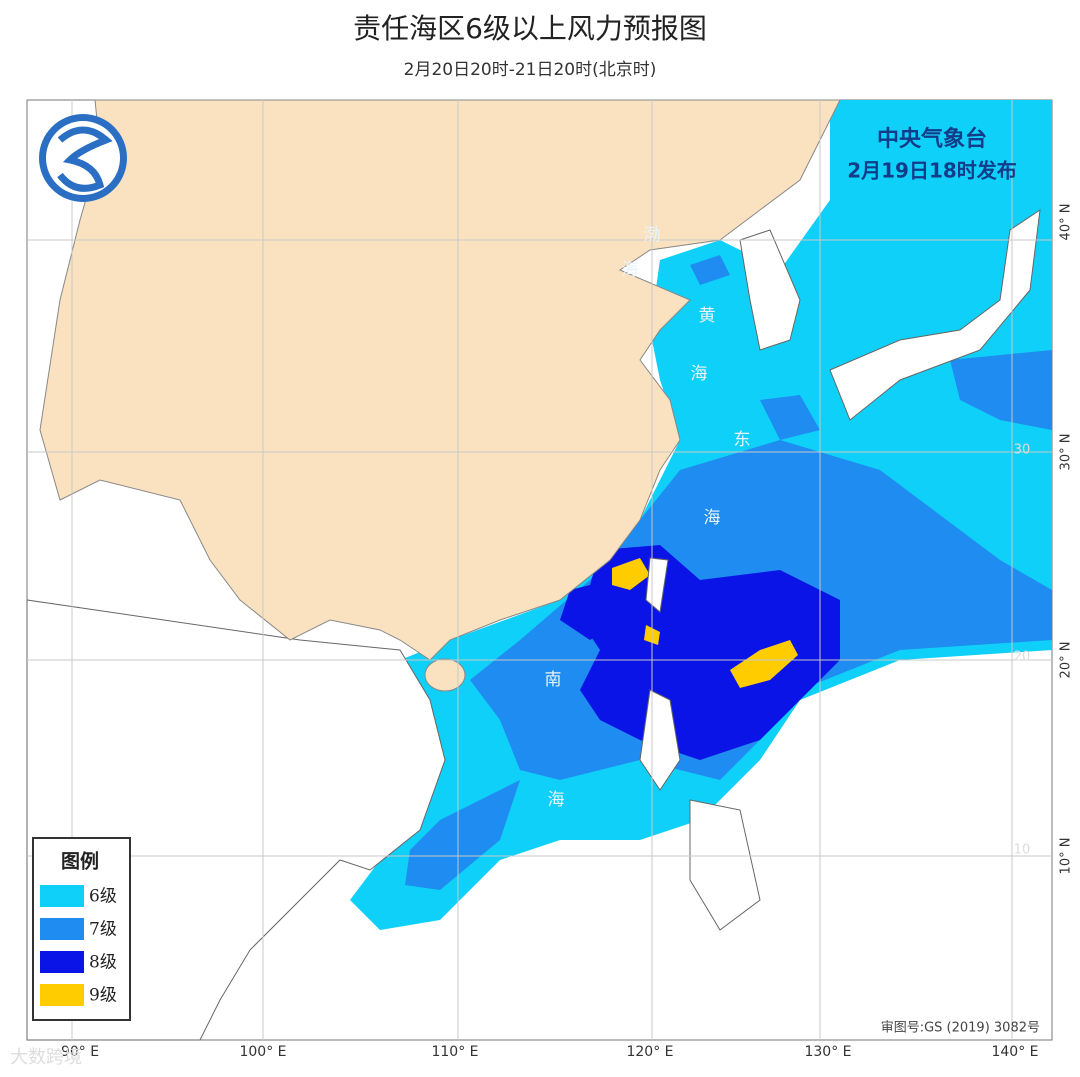  I want to click on approval-number: 审图号:GS (2019) 3082号, so click(960, 1028).